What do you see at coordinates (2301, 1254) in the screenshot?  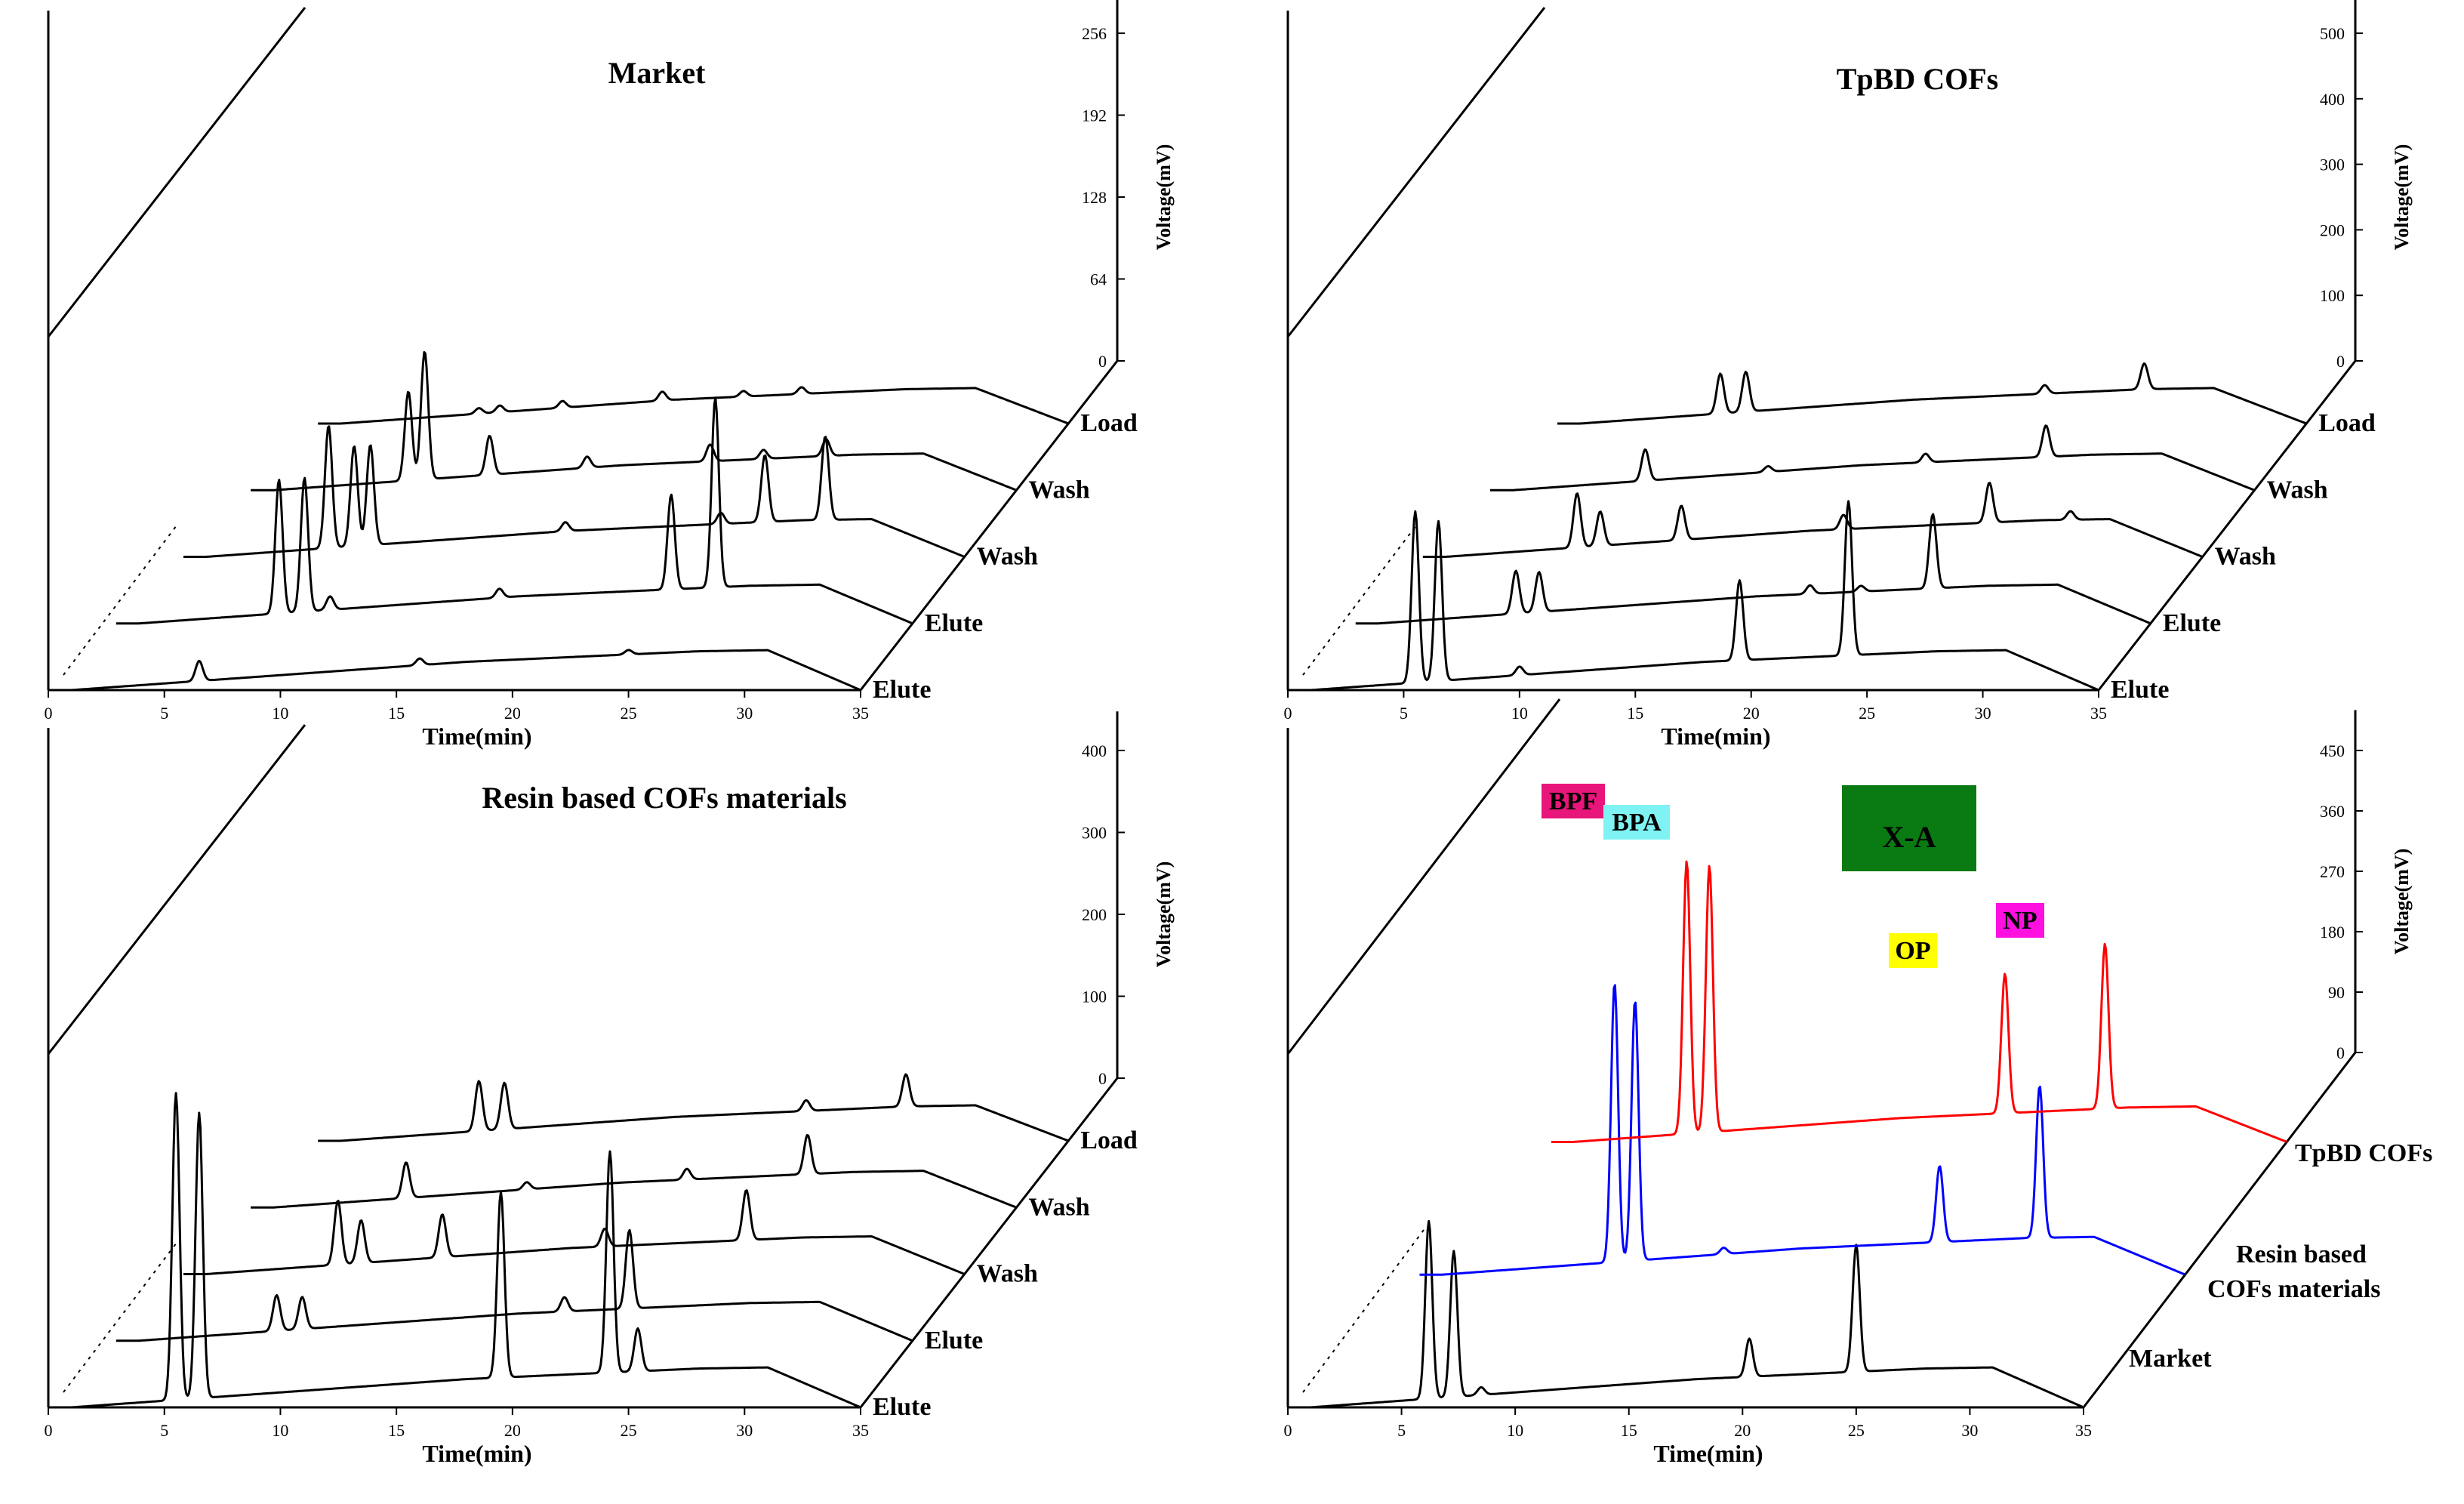 I see `legend-label: Resin based` at bounding box center [2301, 1254].